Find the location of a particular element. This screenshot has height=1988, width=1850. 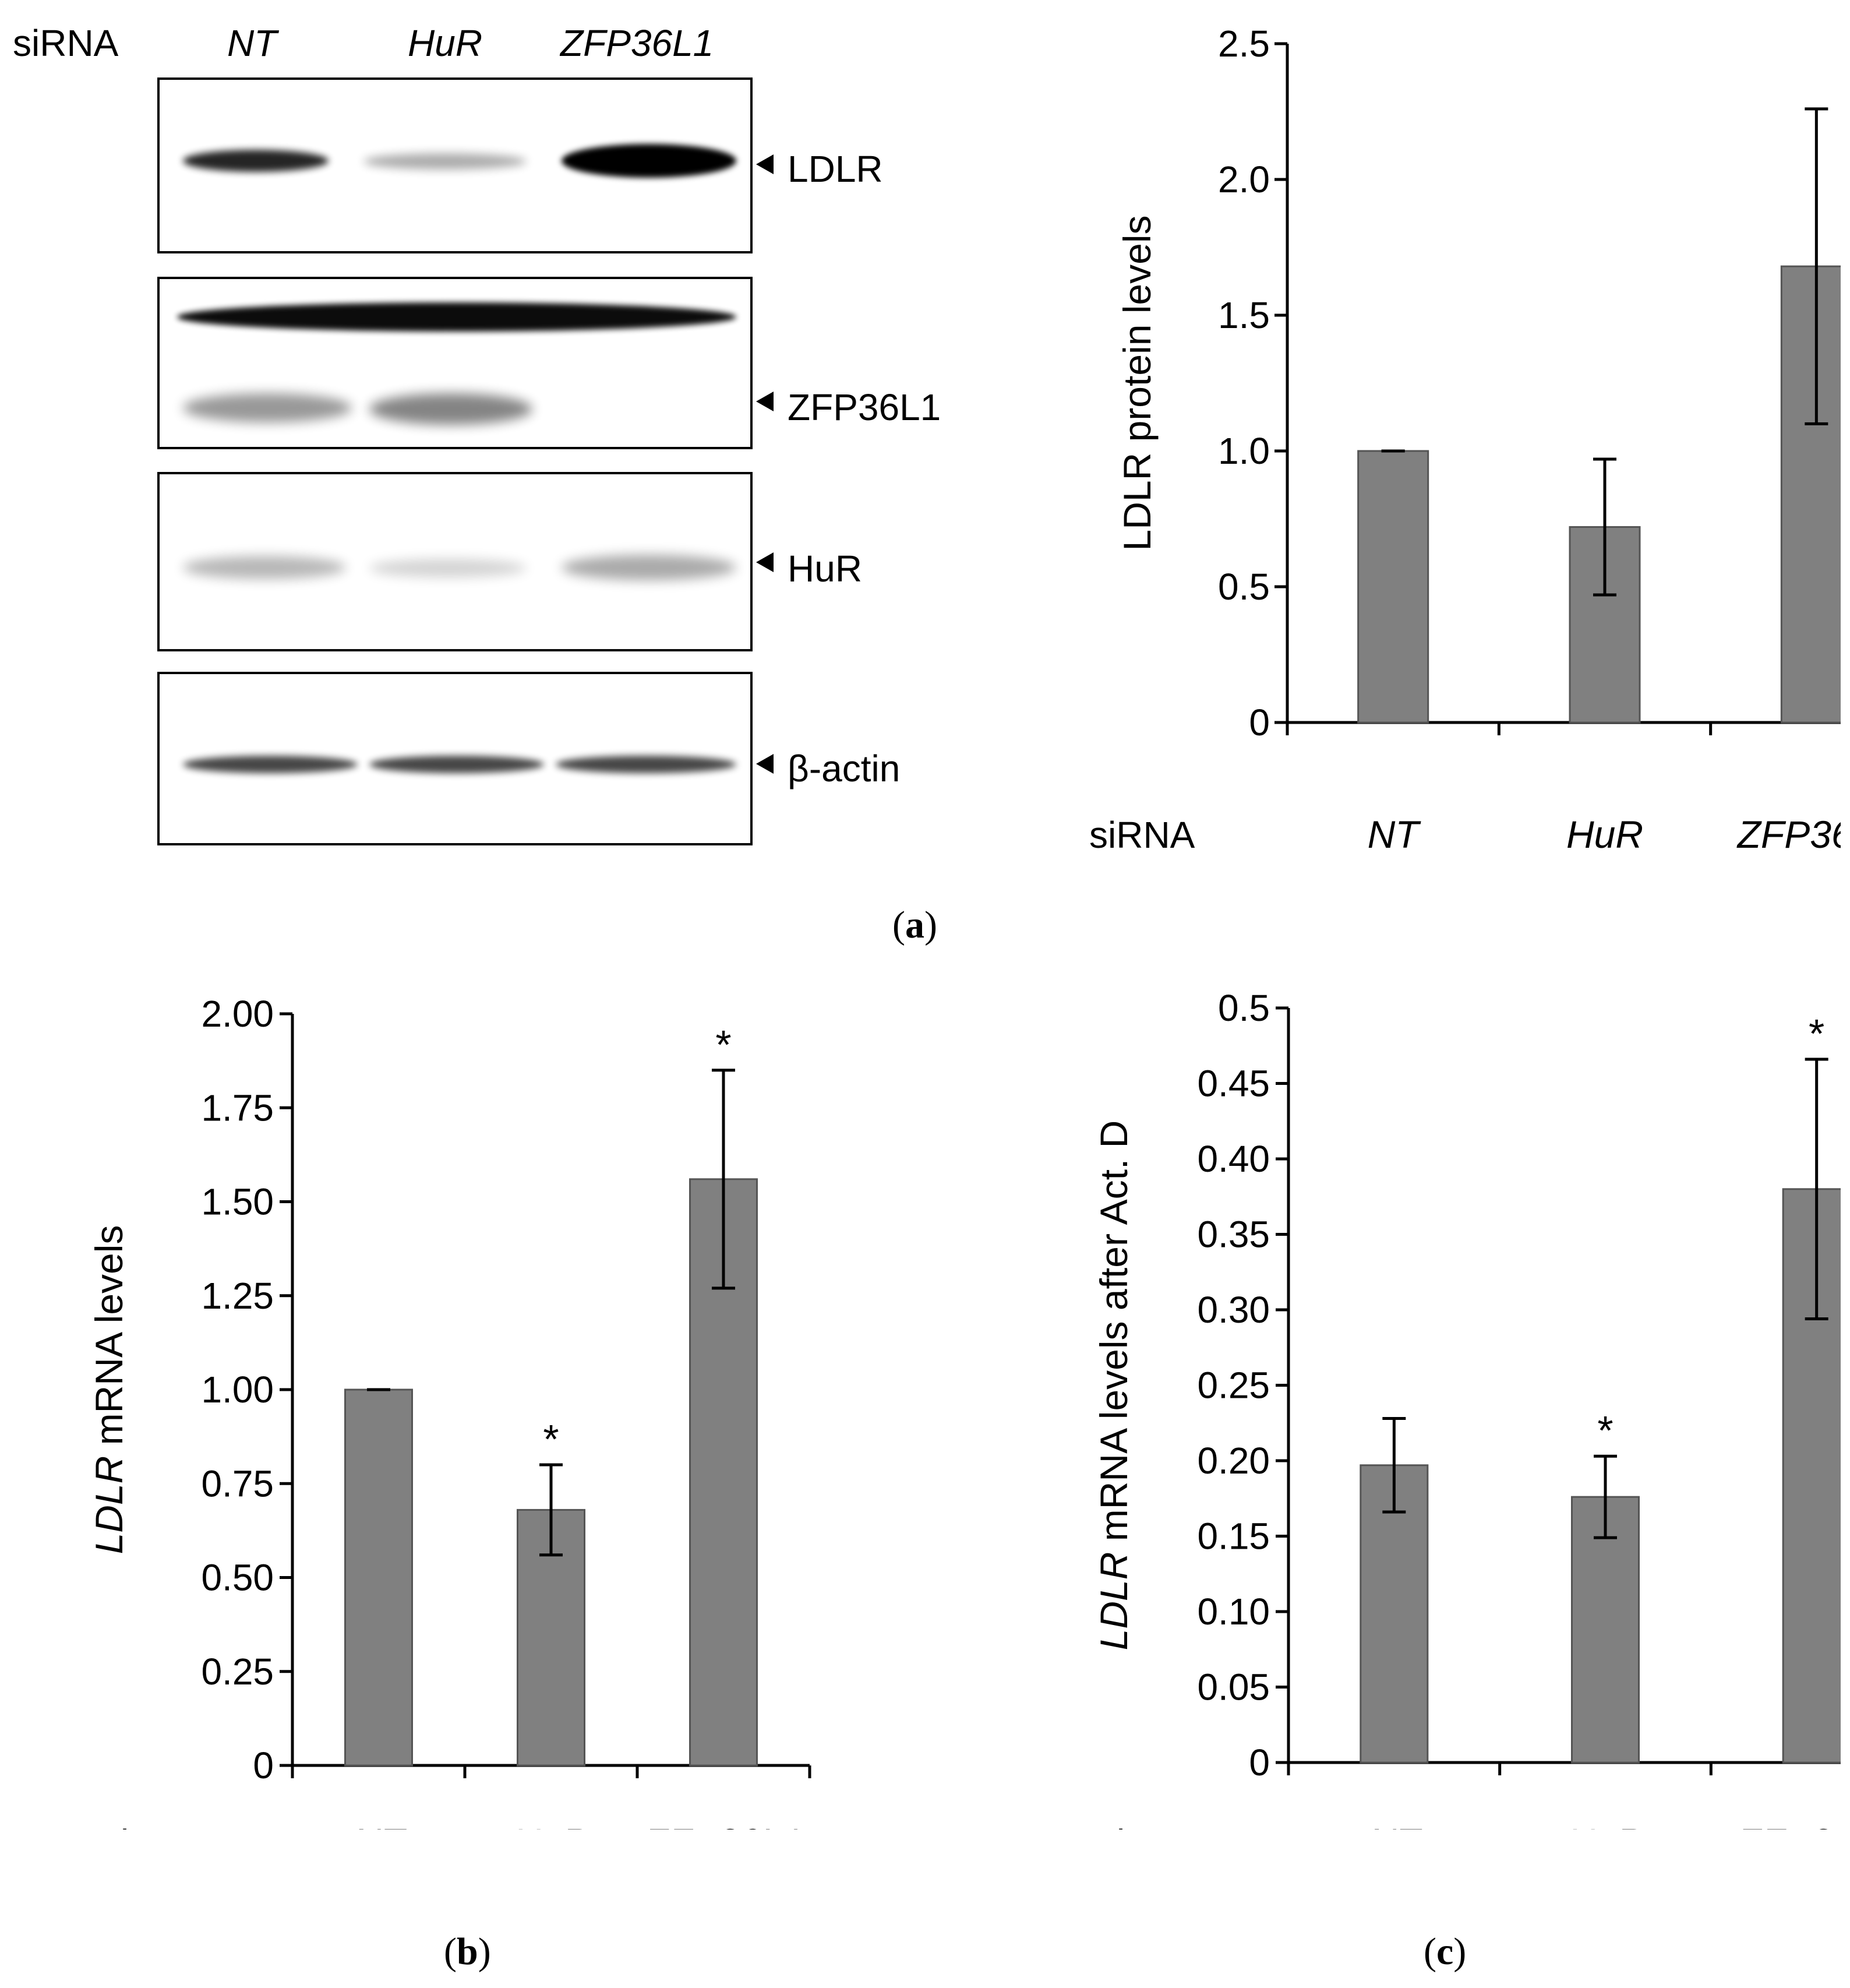

zfp36l1-band-nt is located at coordinates (267, 407).